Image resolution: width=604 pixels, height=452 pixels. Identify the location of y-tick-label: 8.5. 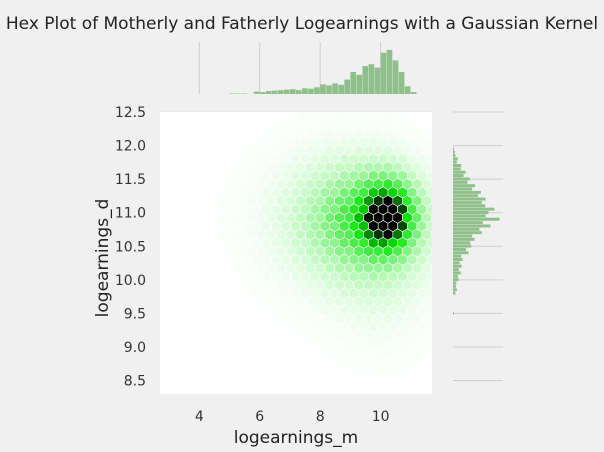
(135, 382).